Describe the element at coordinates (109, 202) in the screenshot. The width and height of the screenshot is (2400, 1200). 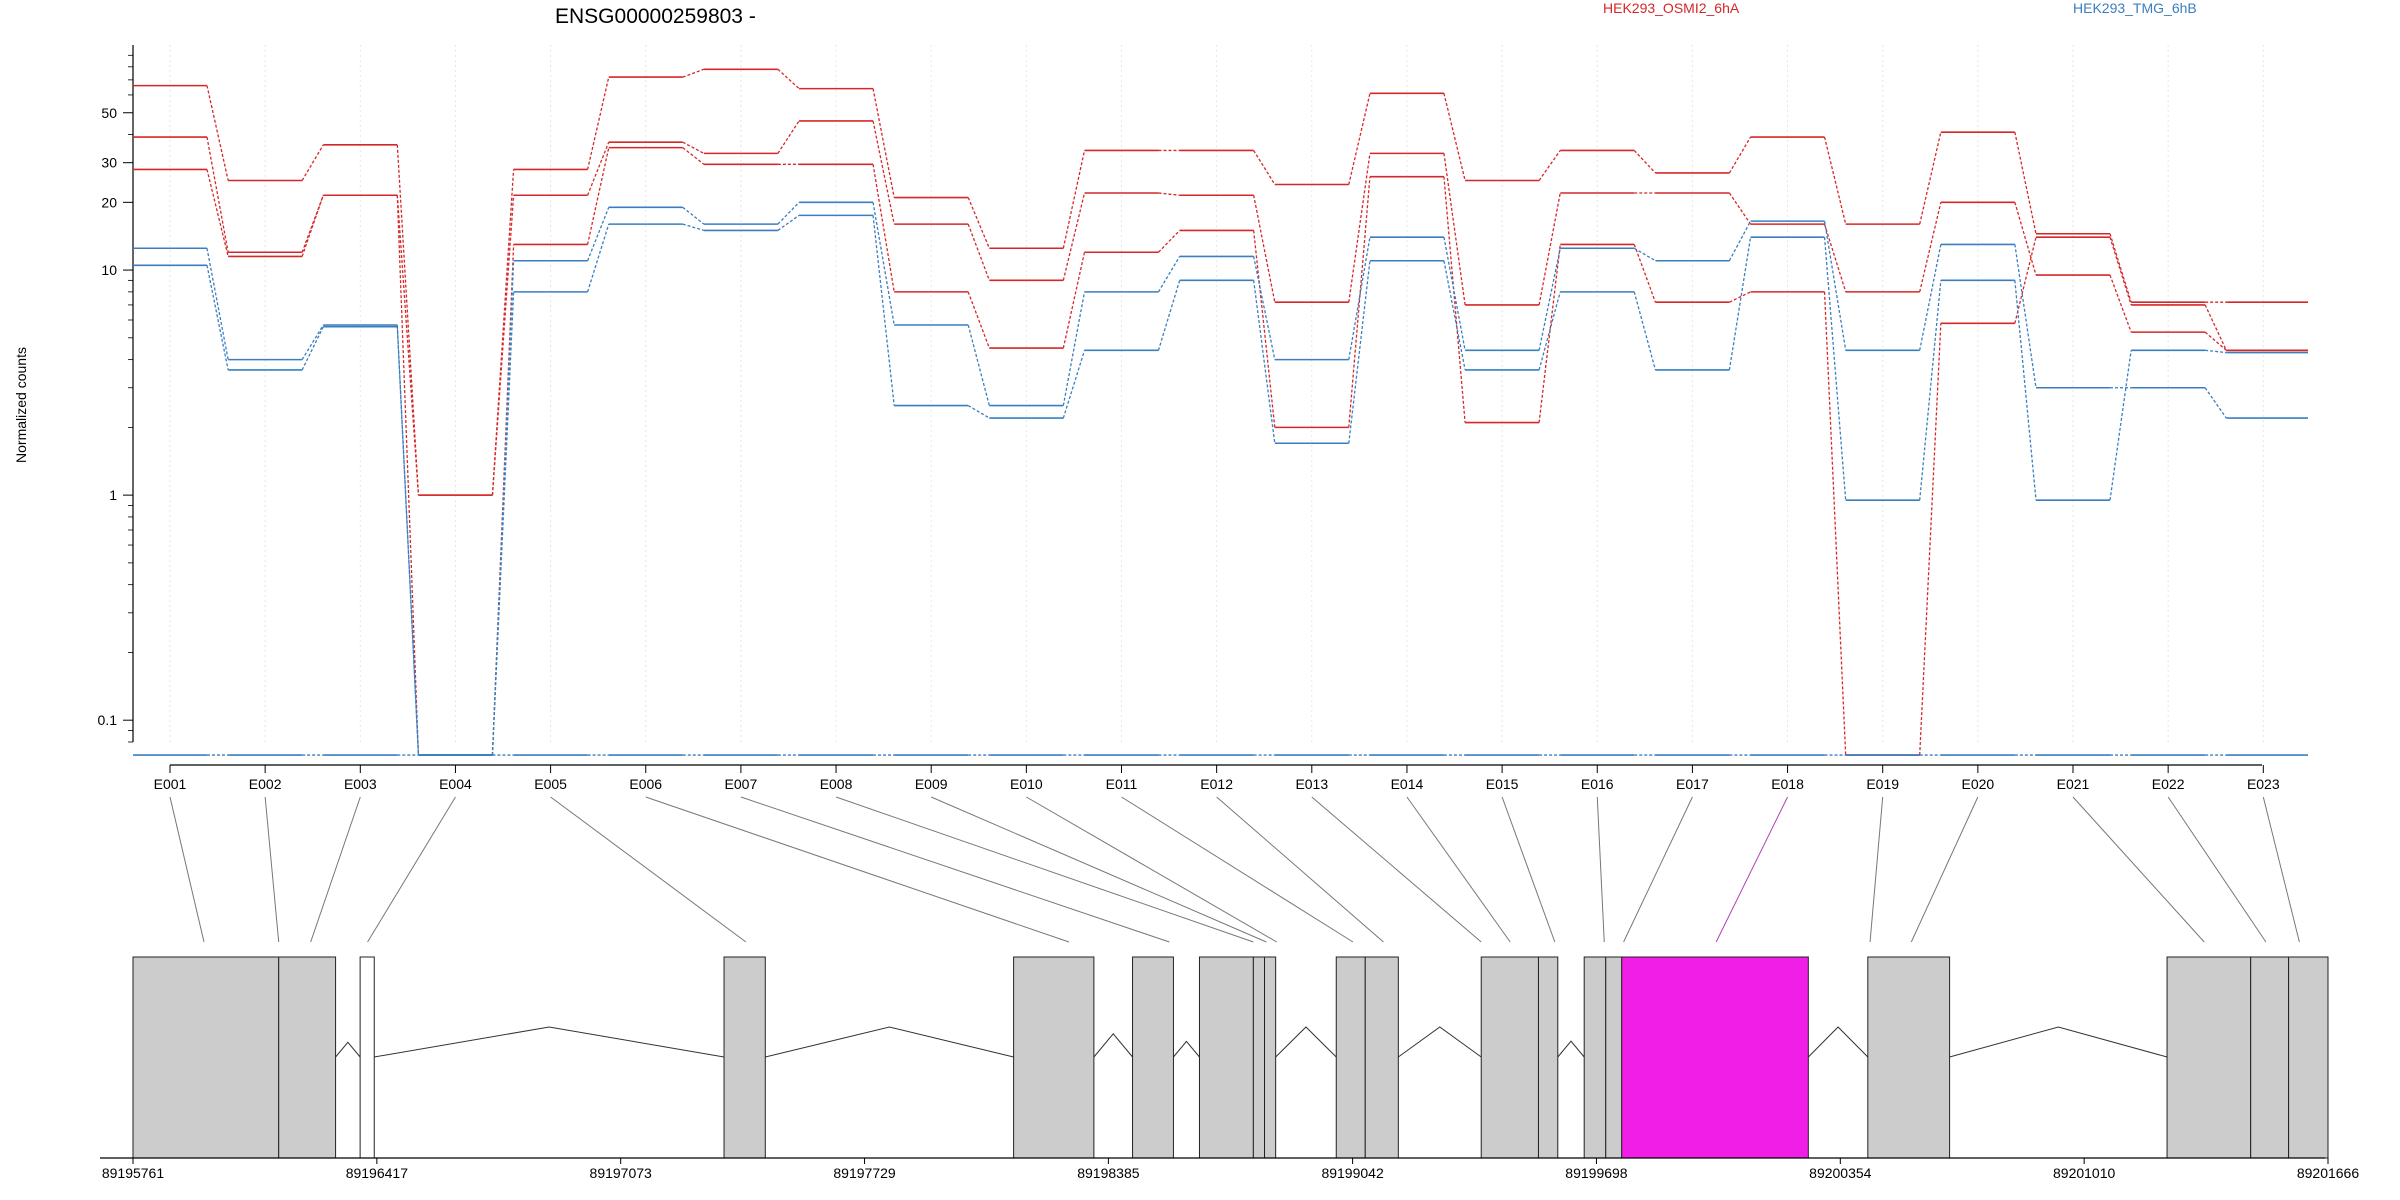
I see `y-tick-label: 20` at that location.